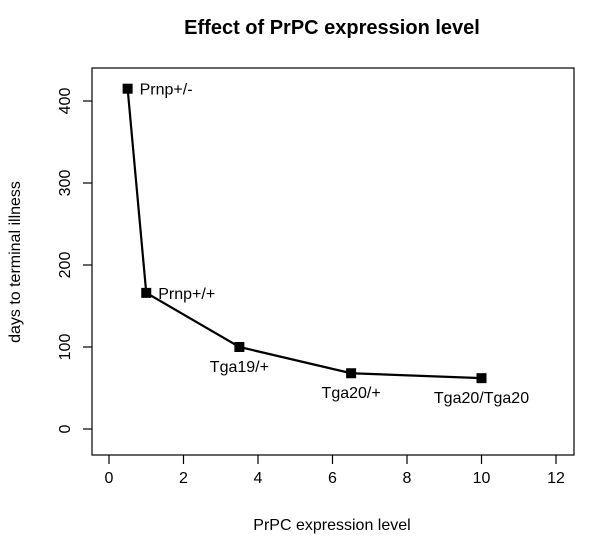  Describe the element at coordinates (332, 28) in the screenshot. I see `chart-title: Effect of PrPC expression level` at that location.